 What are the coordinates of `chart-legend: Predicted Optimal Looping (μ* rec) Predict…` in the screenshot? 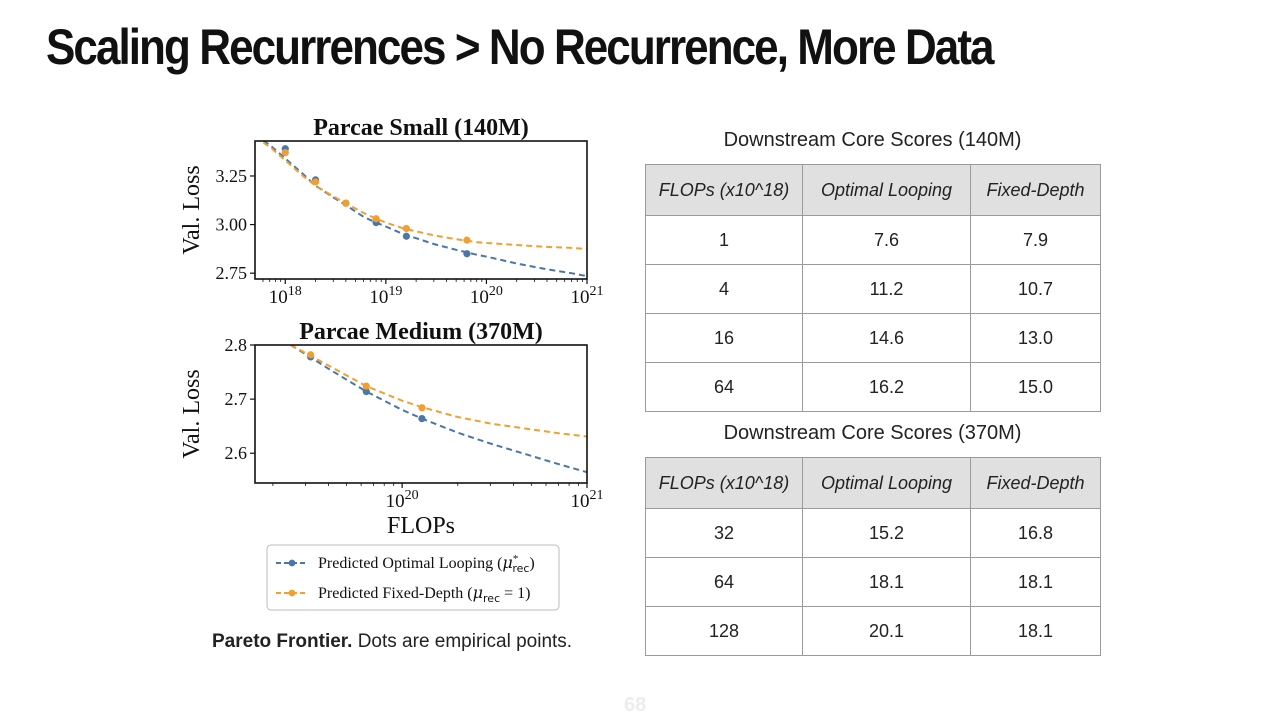 It's located at (413, 577).